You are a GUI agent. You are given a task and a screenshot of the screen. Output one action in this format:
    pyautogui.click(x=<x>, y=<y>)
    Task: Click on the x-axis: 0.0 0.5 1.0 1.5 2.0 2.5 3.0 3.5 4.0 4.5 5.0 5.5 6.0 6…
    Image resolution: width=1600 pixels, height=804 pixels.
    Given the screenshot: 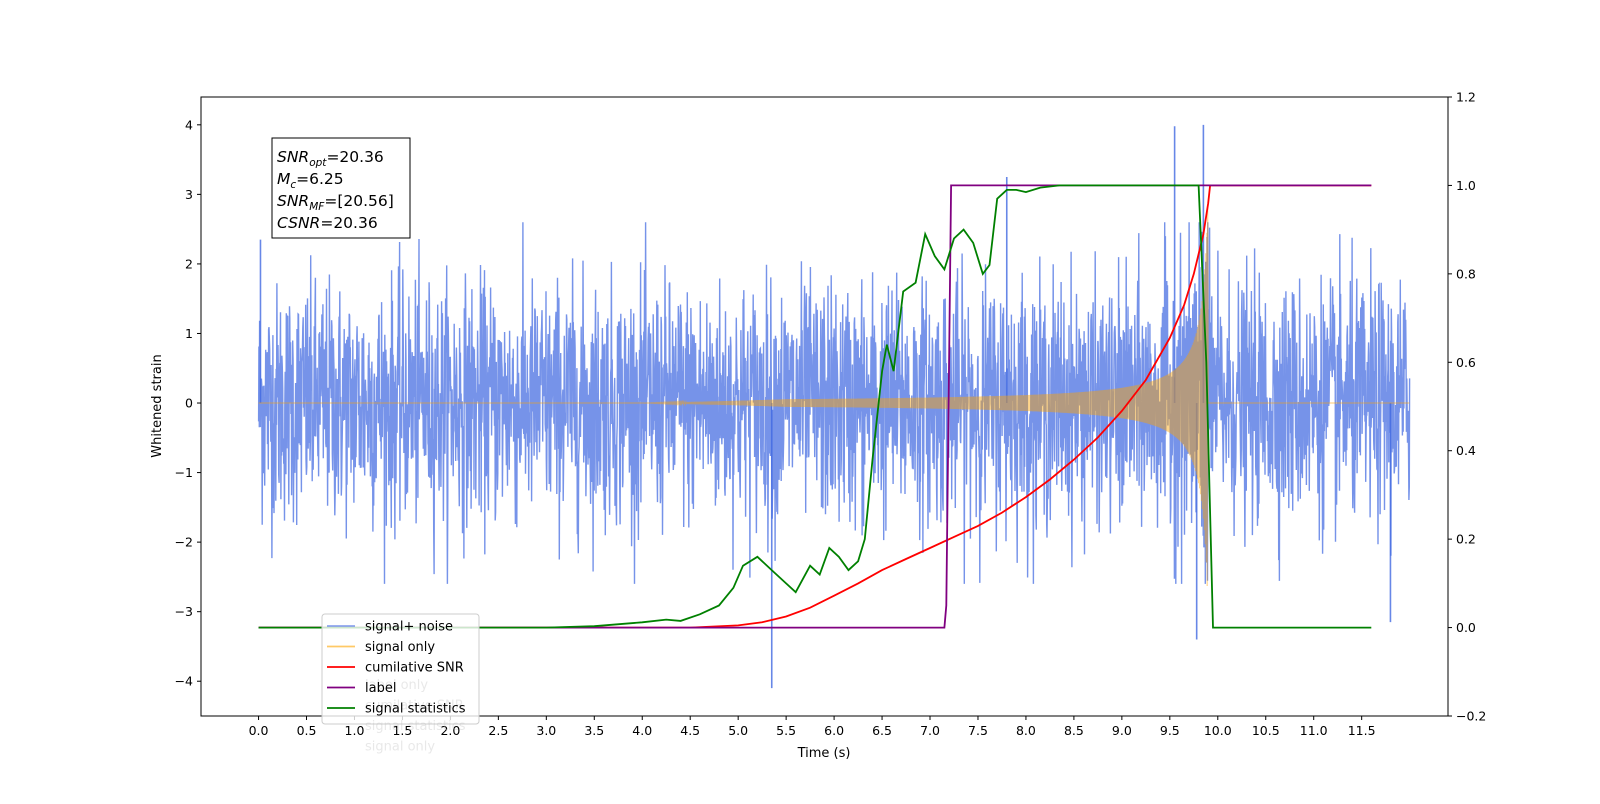 What is the action you would take?
    pyautogui.click(x=812, y=727)
    